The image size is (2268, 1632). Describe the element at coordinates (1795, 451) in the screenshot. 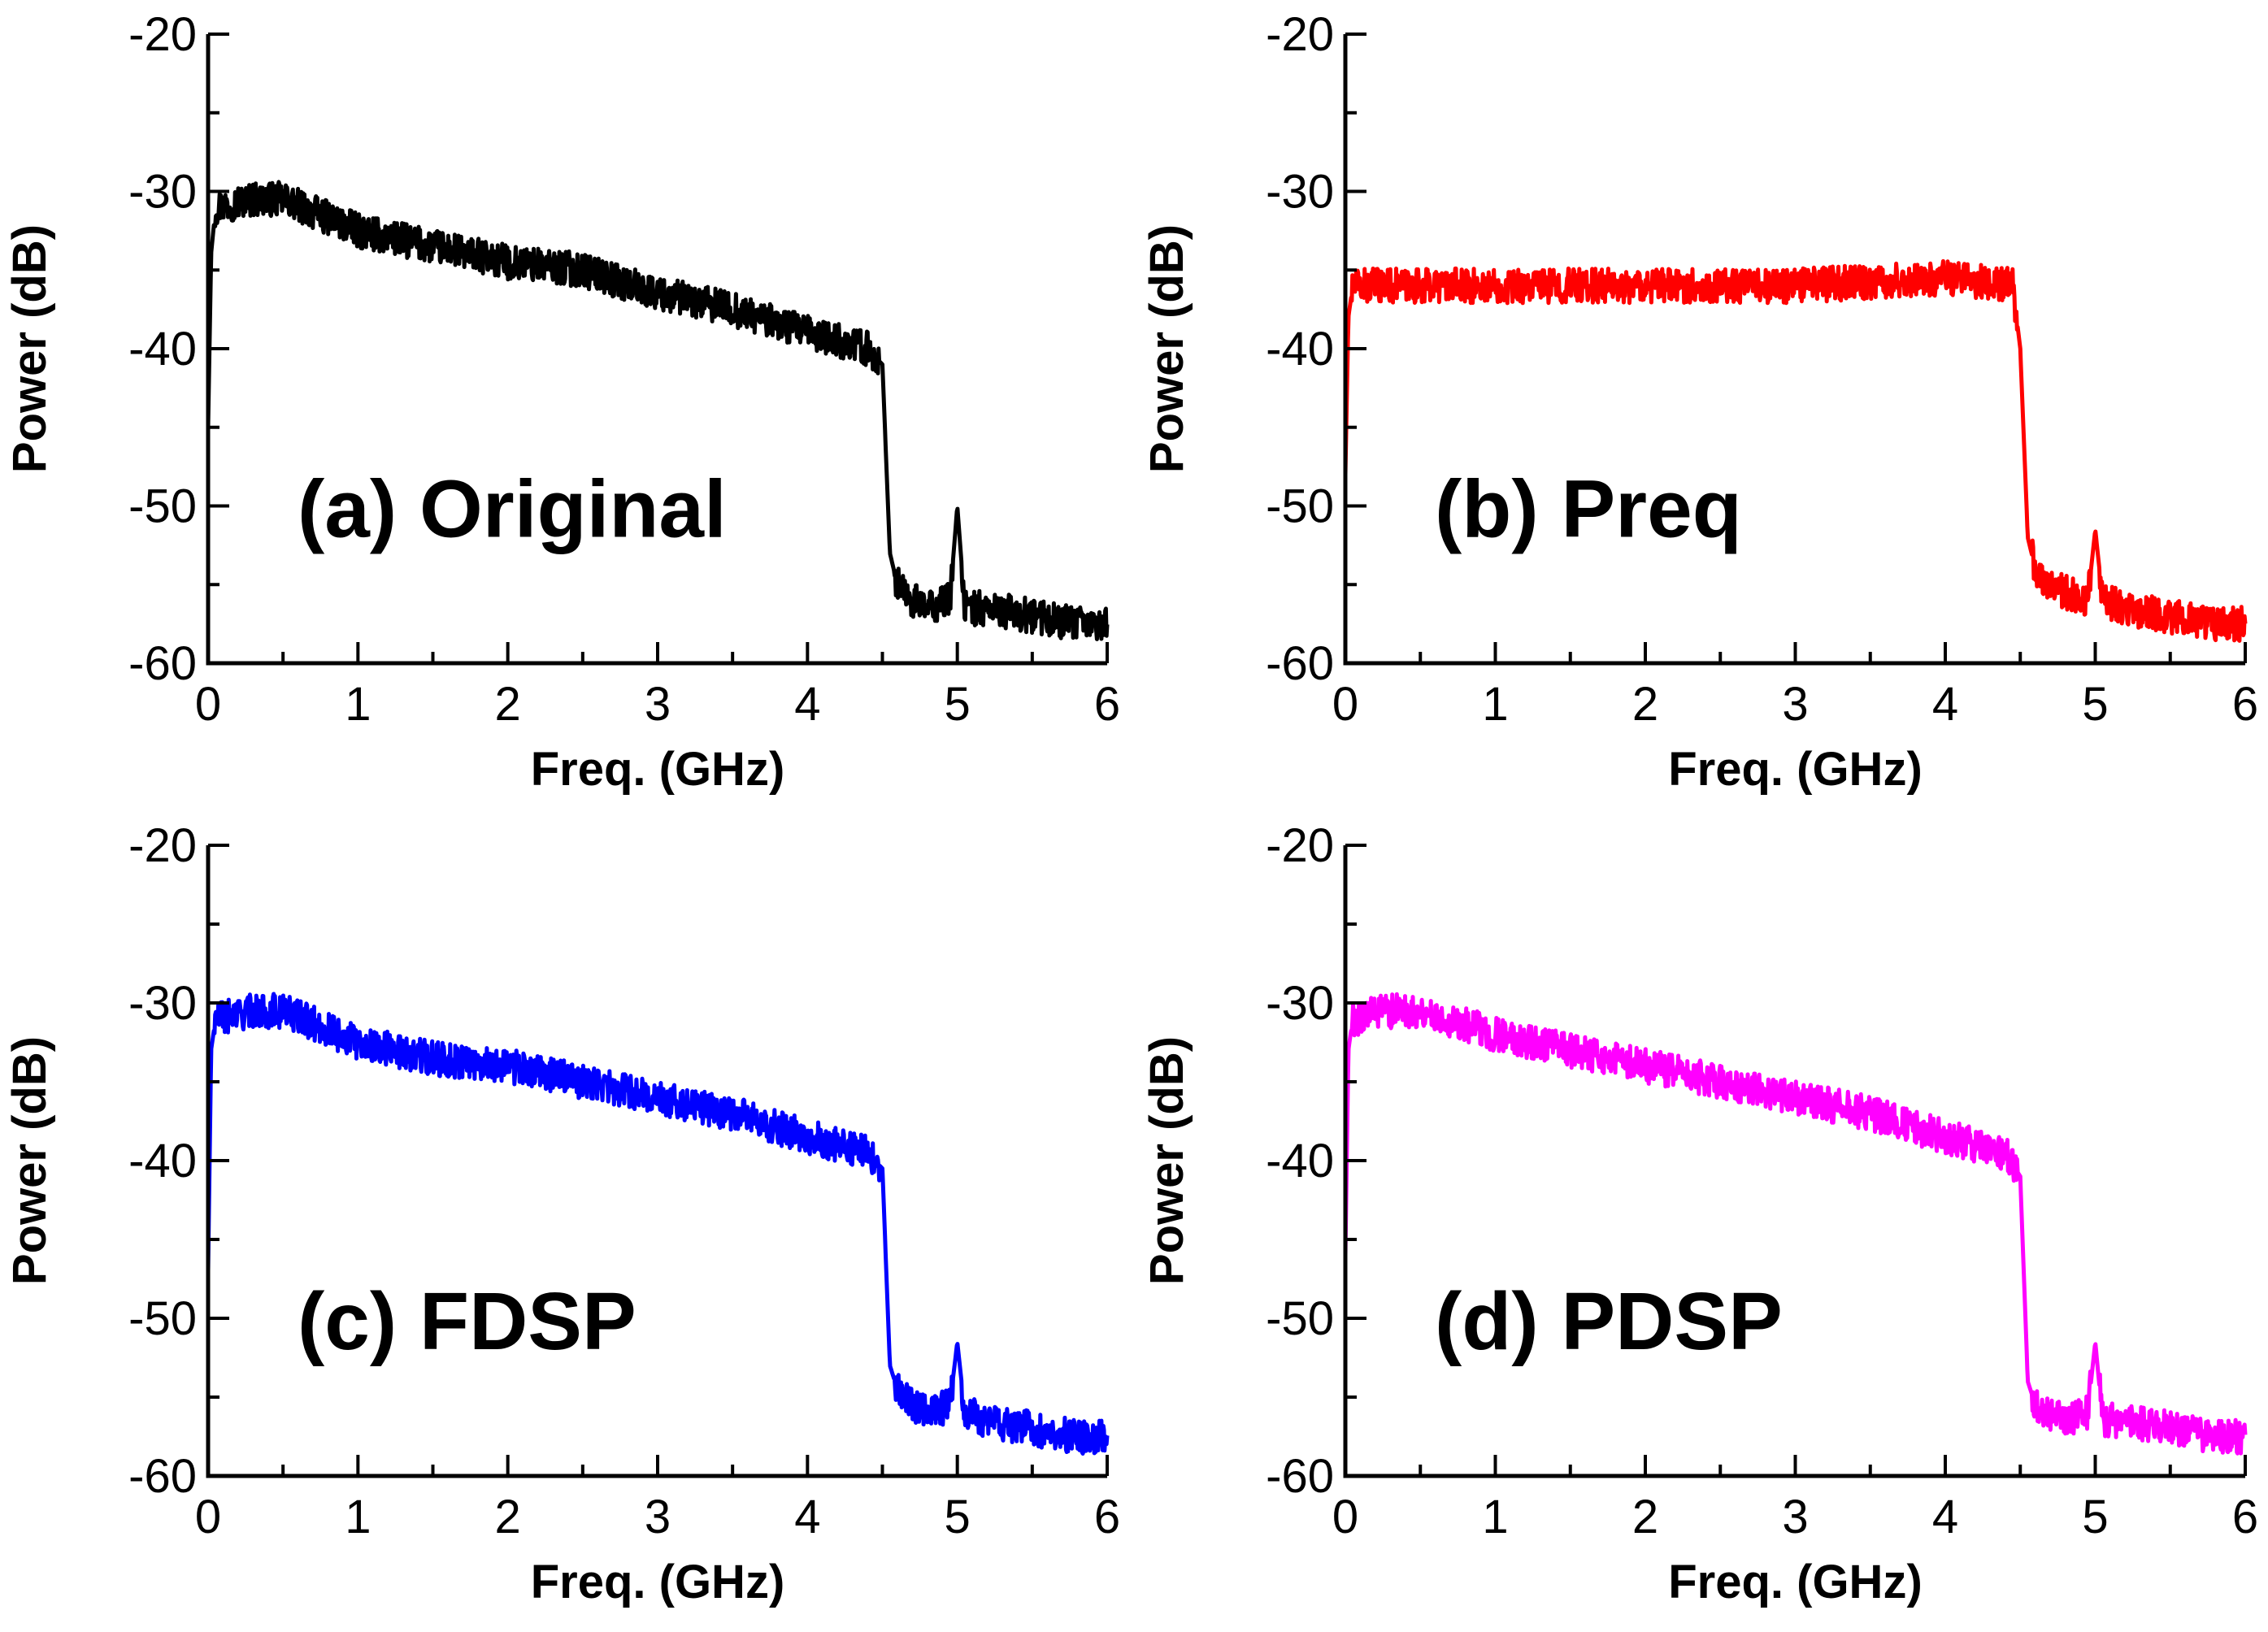

I see `series-line-preq` at that location.